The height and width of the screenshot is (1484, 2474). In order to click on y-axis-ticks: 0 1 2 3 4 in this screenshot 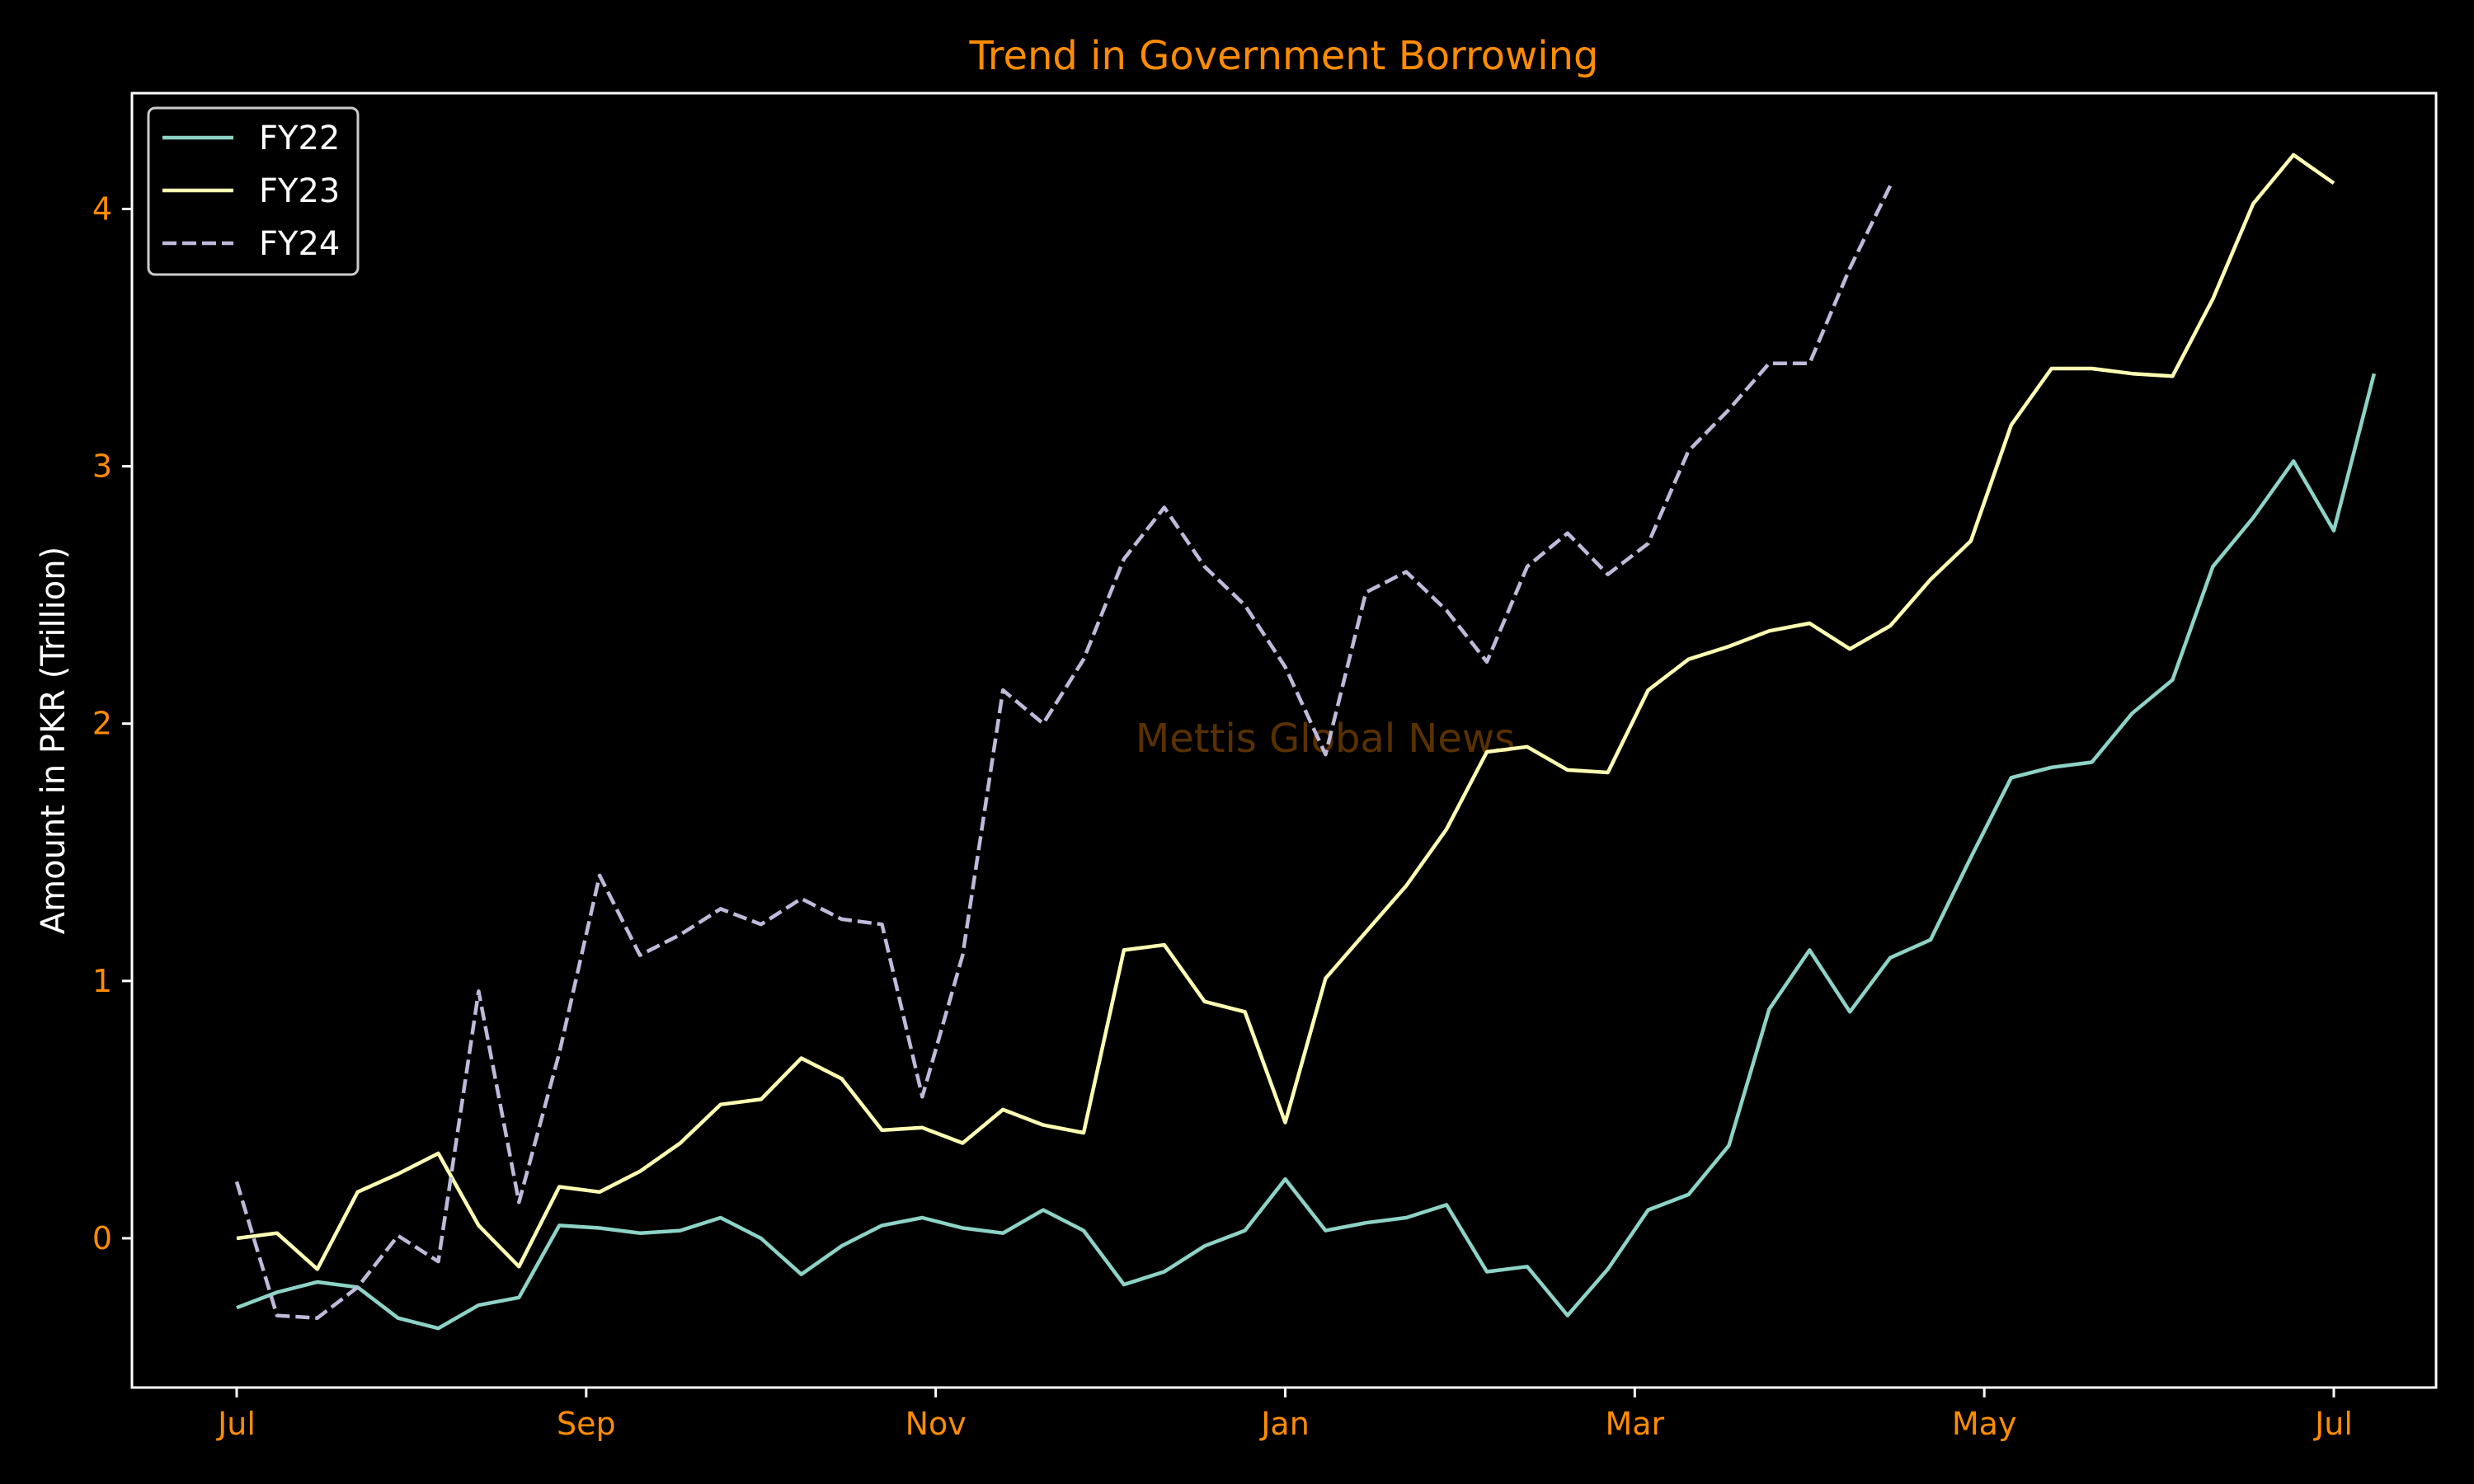, I will do `click(112, 723)`.